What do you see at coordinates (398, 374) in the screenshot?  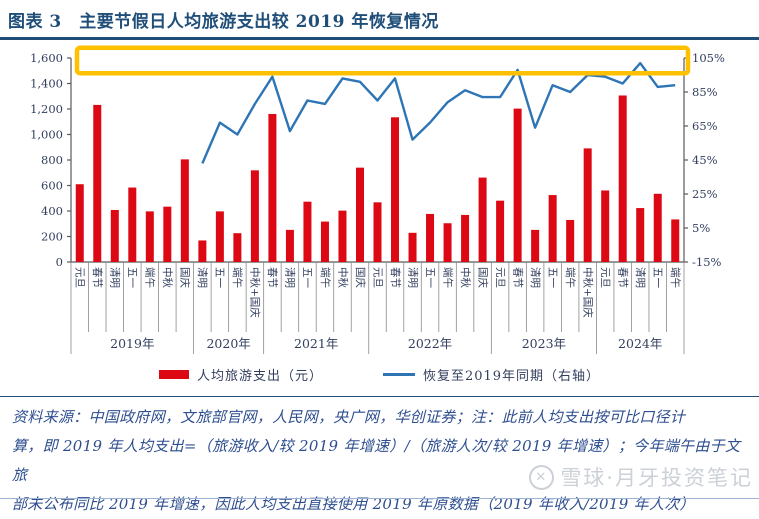 I see `line-series-swatch` at bounding box center [398, 374].